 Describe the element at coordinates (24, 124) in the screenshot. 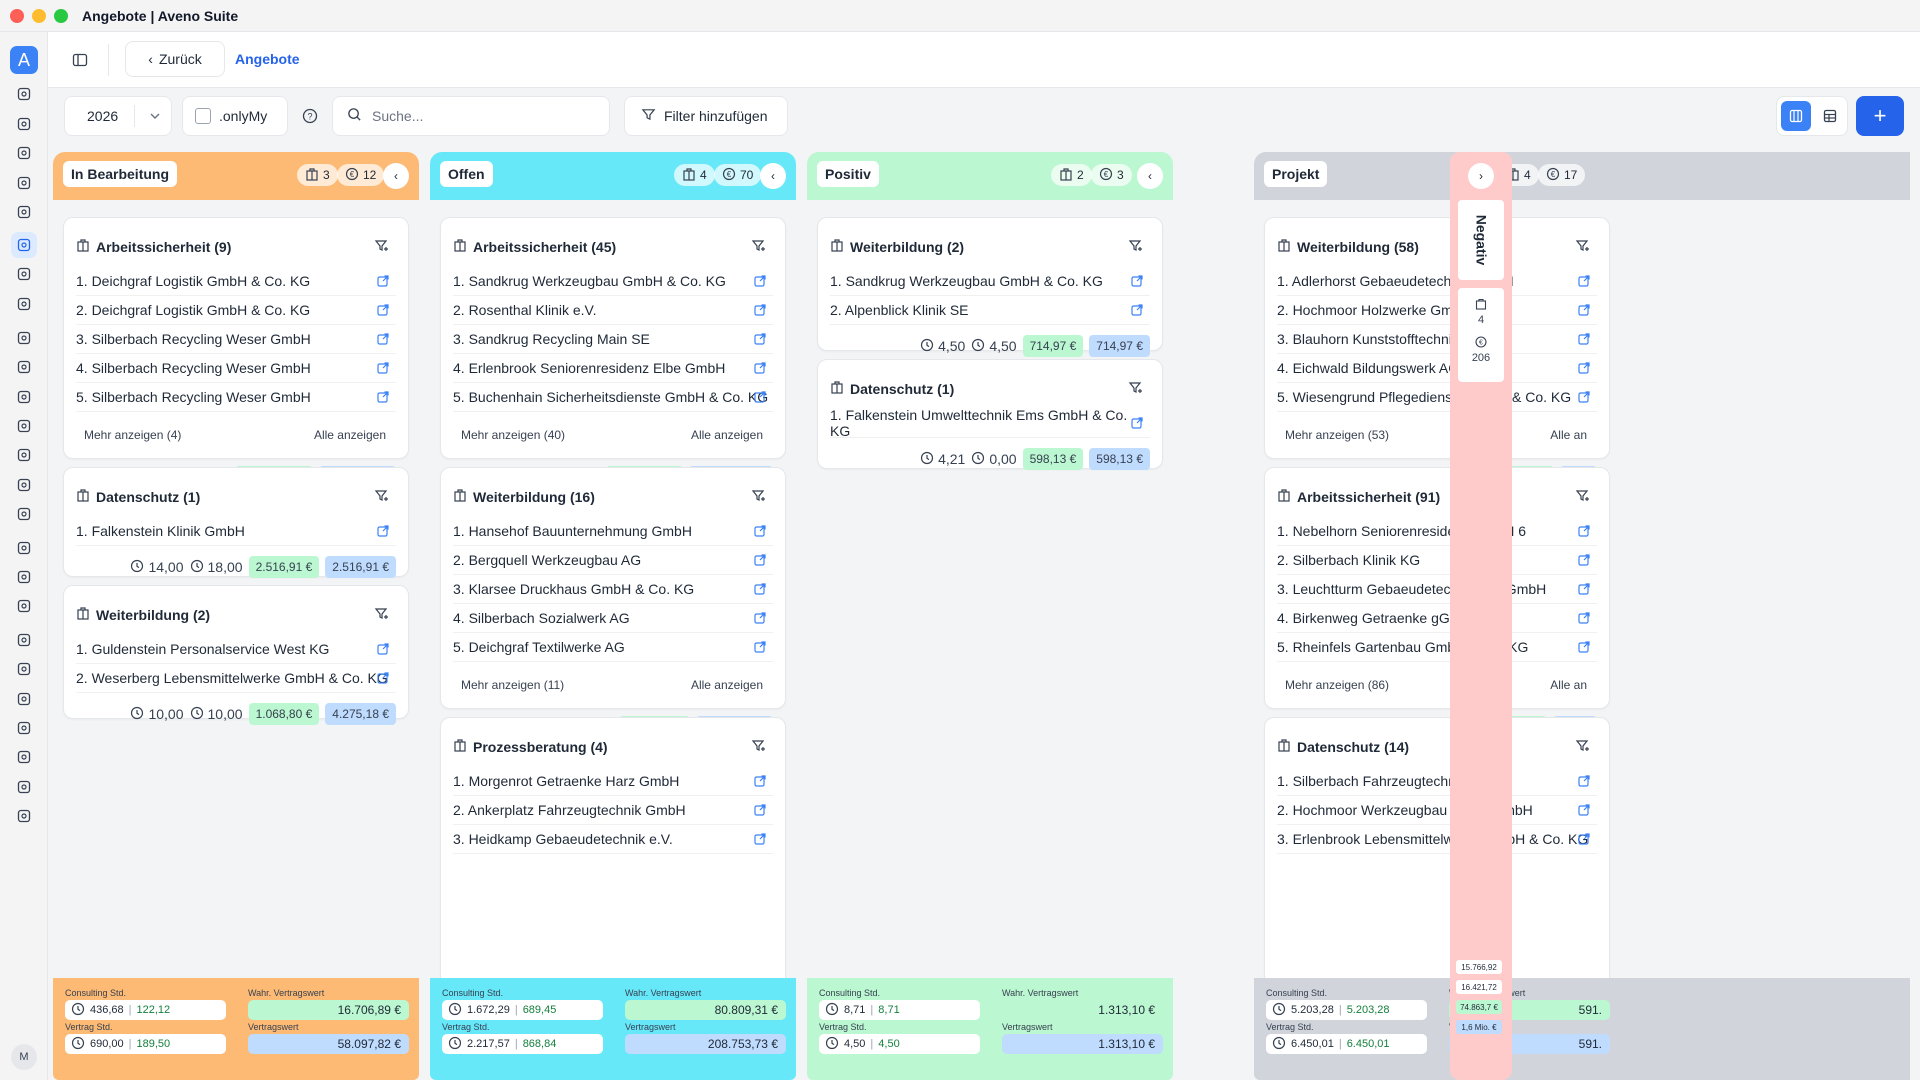

I see `crown-icon` at that location.